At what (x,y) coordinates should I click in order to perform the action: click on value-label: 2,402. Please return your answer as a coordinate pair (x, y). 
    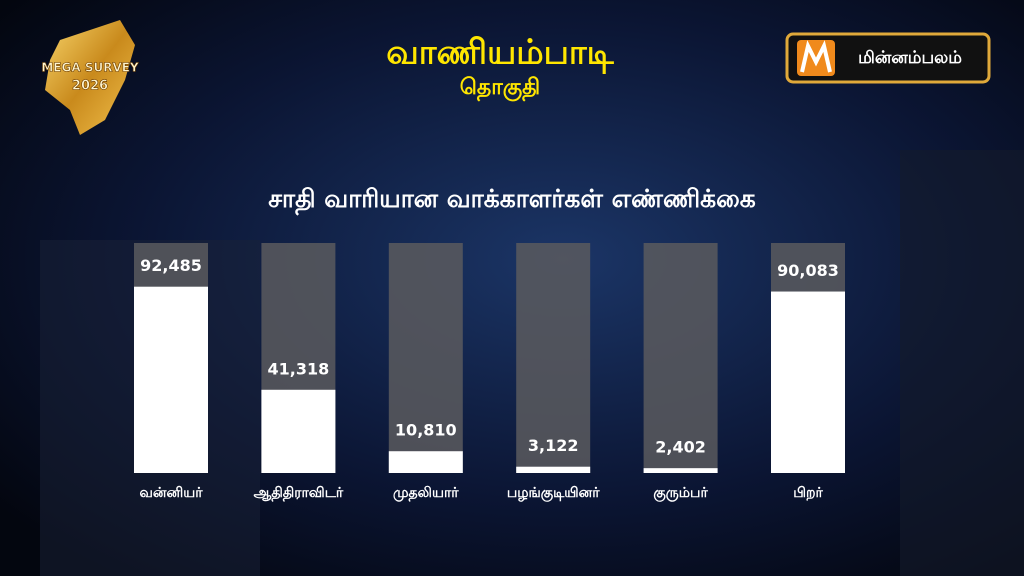
    Looking at the image, I should click on (680, 447).